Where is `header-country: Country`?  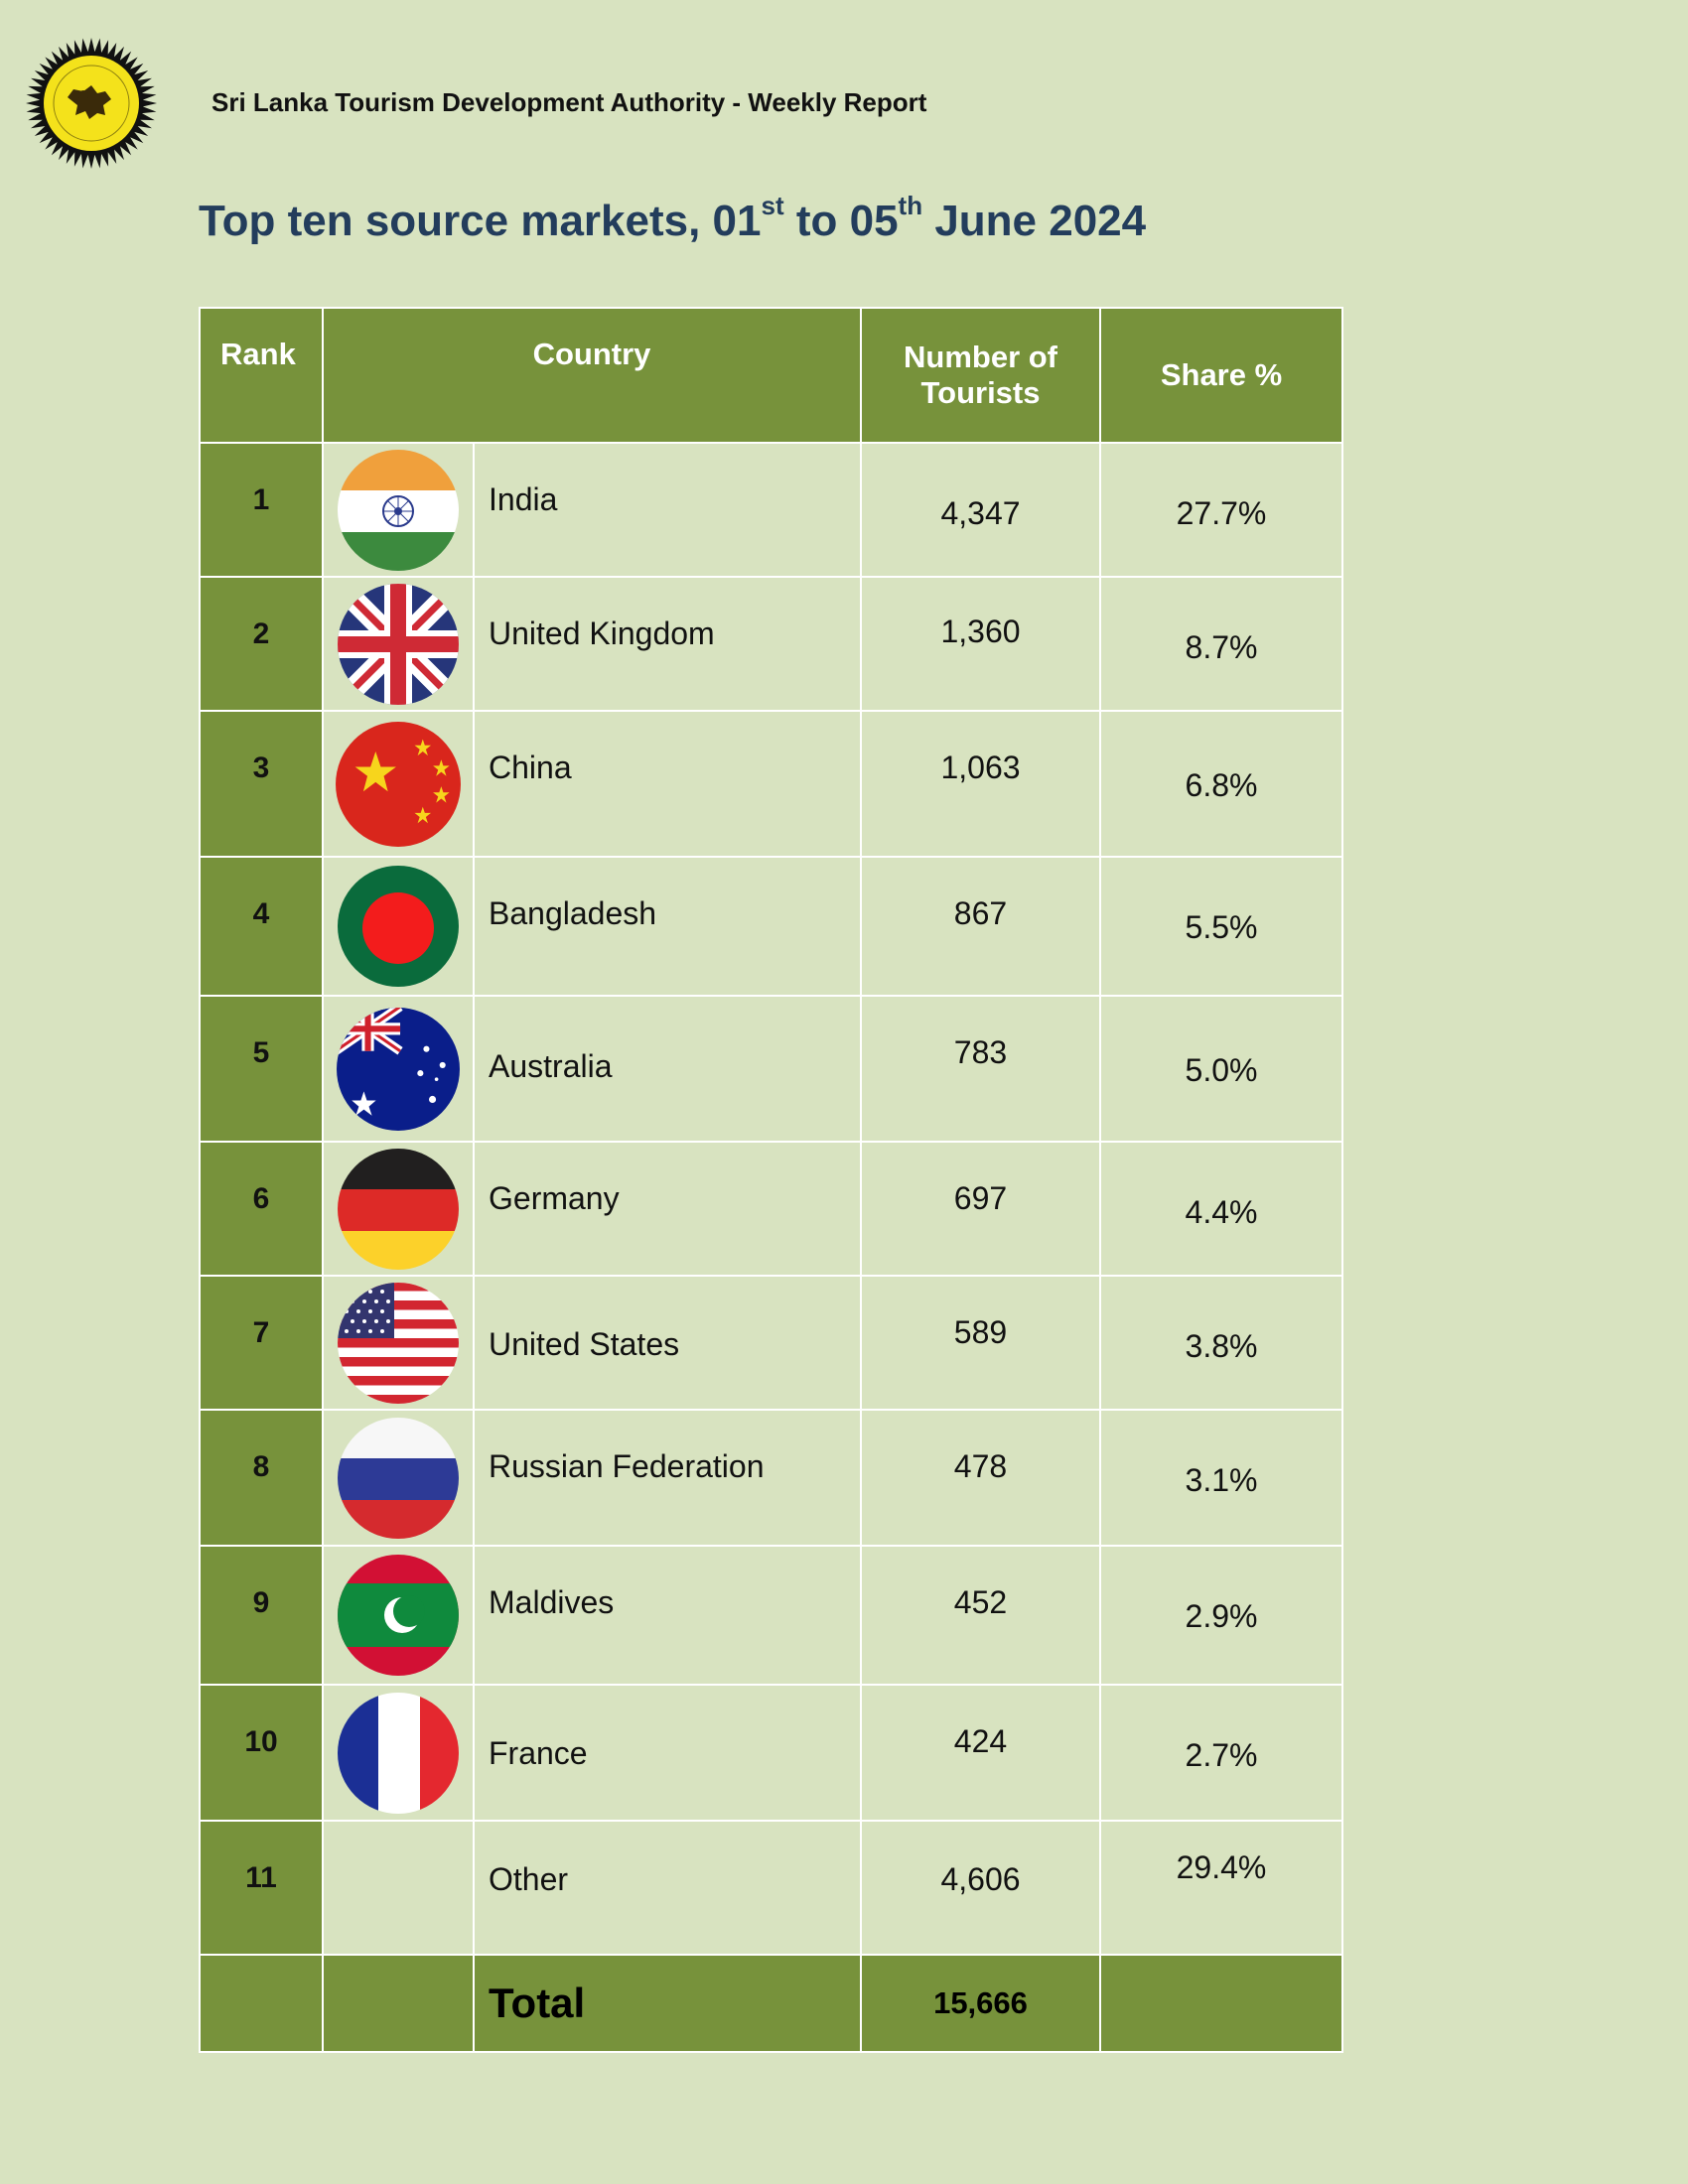
header-country: Country is located at coordinates (592, 375).